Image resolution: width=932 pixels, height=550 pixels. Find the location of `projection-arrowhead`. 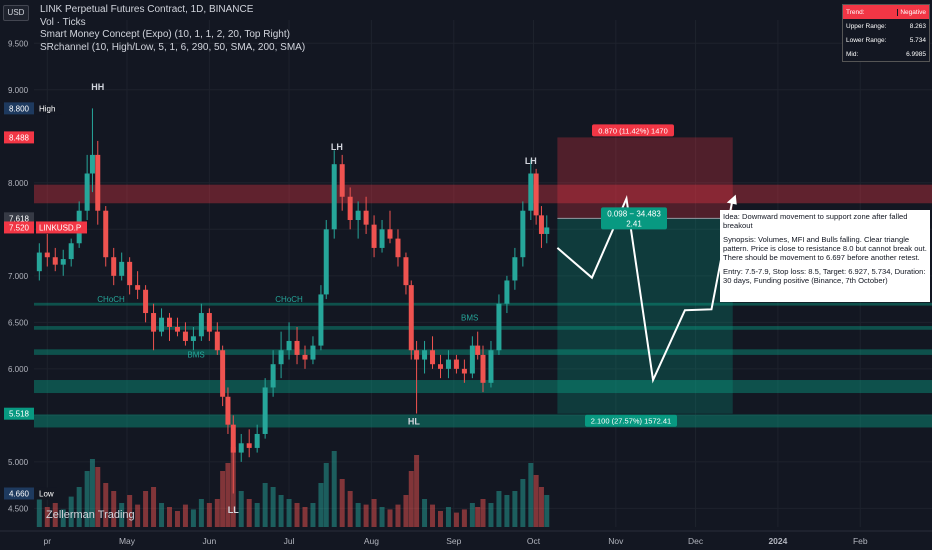

projection-arrowhead is located at coordinates (731, 199).